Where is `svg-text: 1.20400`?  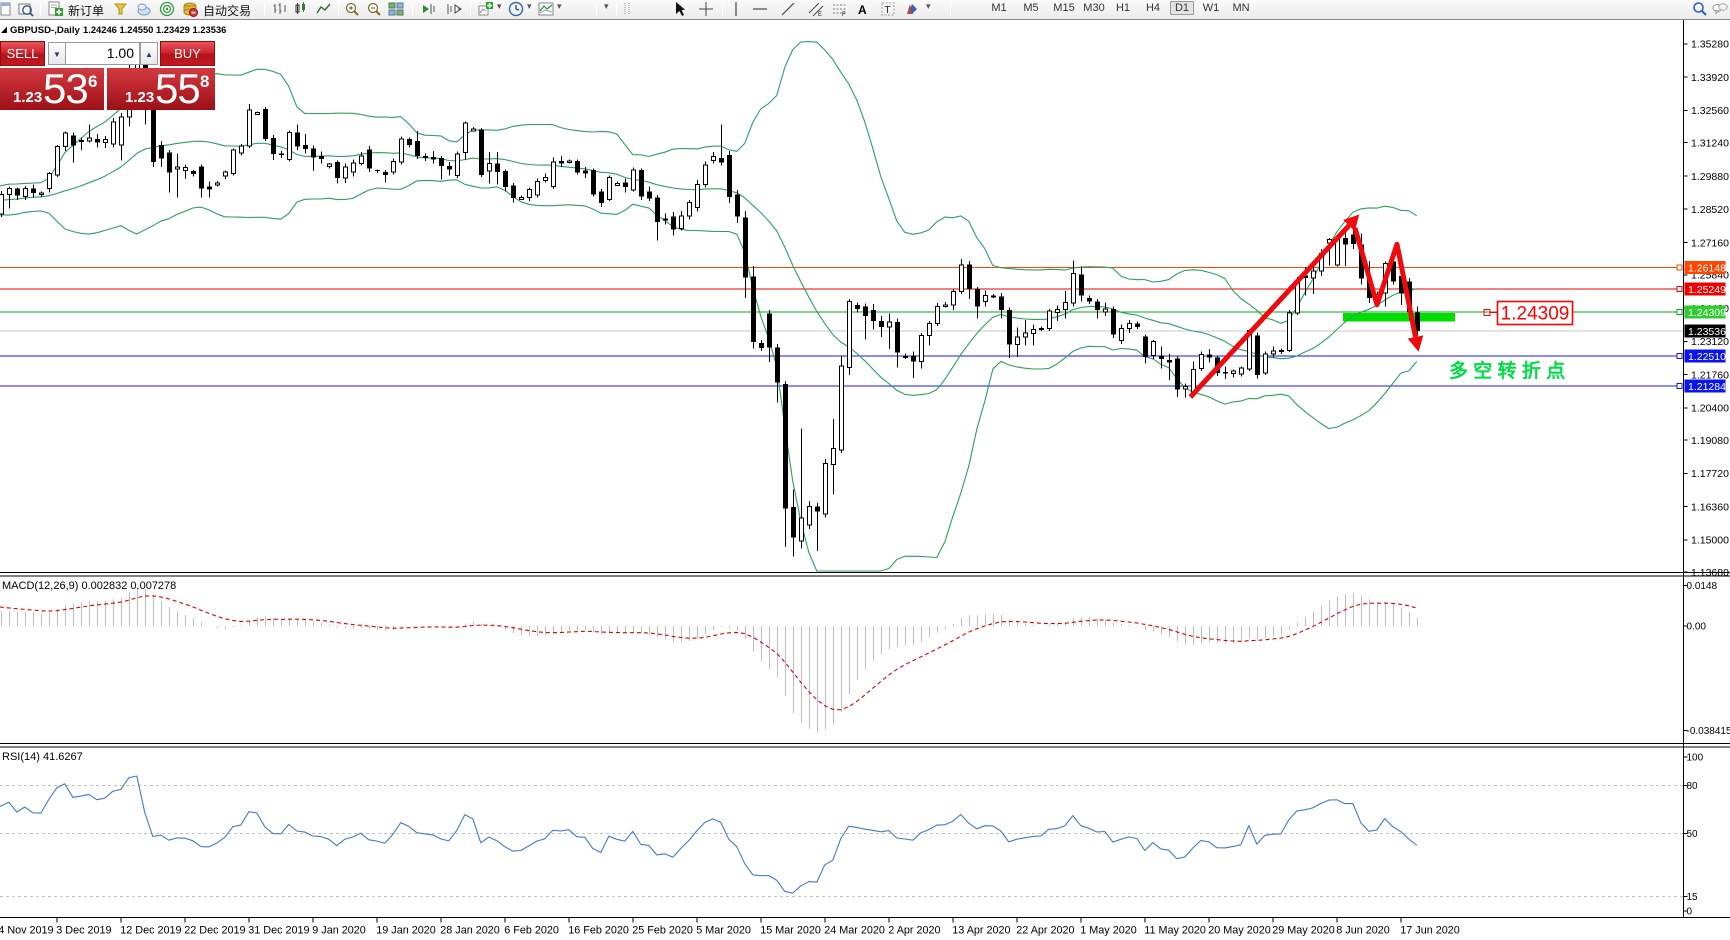 svg-text: 1.20400 is located at coordinates (1710, 409).